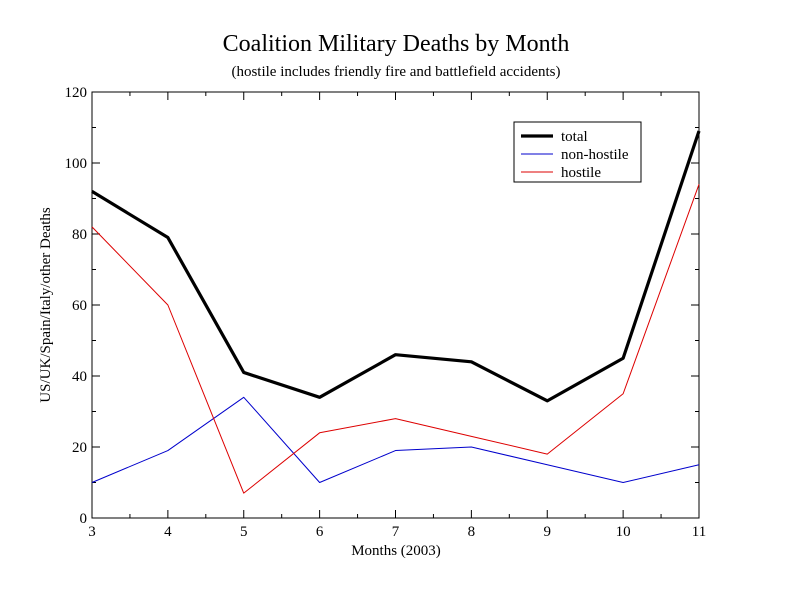 Image resolution: width=788 pixels, height=608 pixels. What do you see at coordinates (320, 532) in the screenshot?
I see `x-tick-label: 6` at bounding box center [320, 532].